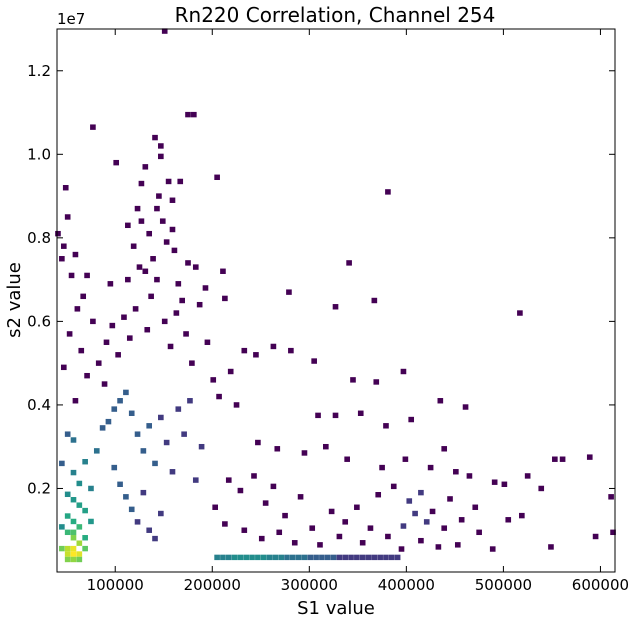  I want to click on x-tick-label: 400000, so click(406, 585).